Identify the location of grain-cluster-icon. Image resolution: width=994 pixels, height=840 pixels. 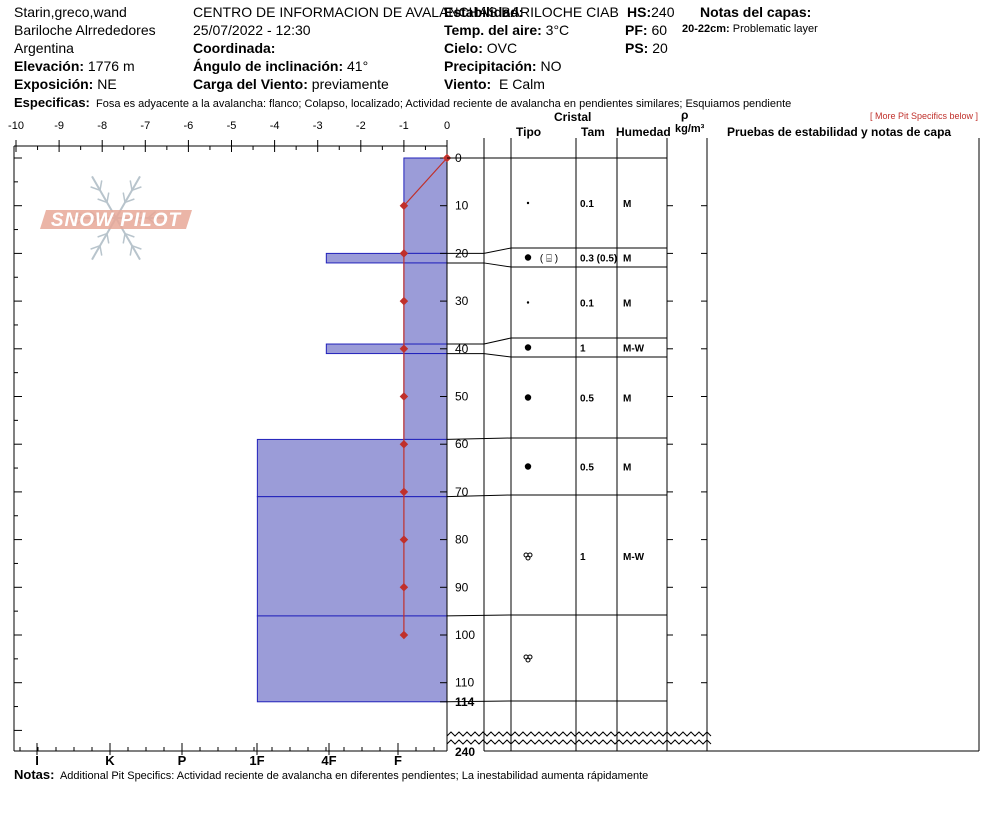
(528, 558).